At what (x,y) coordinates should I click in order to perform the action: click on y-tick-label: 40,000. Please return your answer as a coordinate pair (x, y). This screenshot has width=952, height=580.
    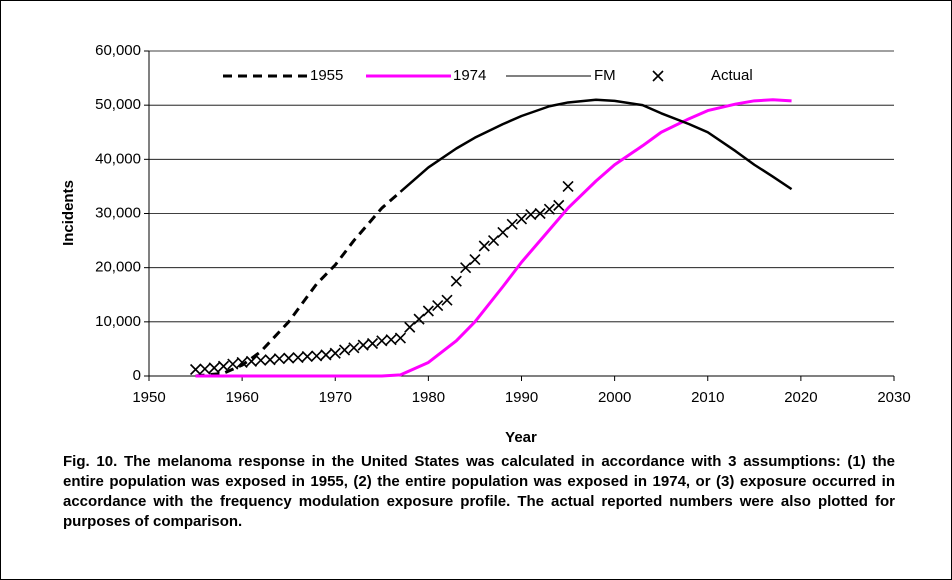
    Looking at the image, I should click on (118, 158).